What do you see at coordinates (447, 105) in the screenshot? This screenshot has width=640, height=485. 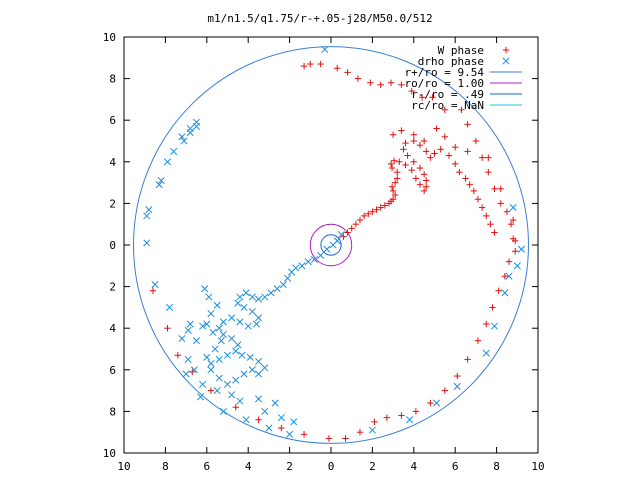 I see `legend-label: rc/ro = NaN` at bounding box center [447, 105].